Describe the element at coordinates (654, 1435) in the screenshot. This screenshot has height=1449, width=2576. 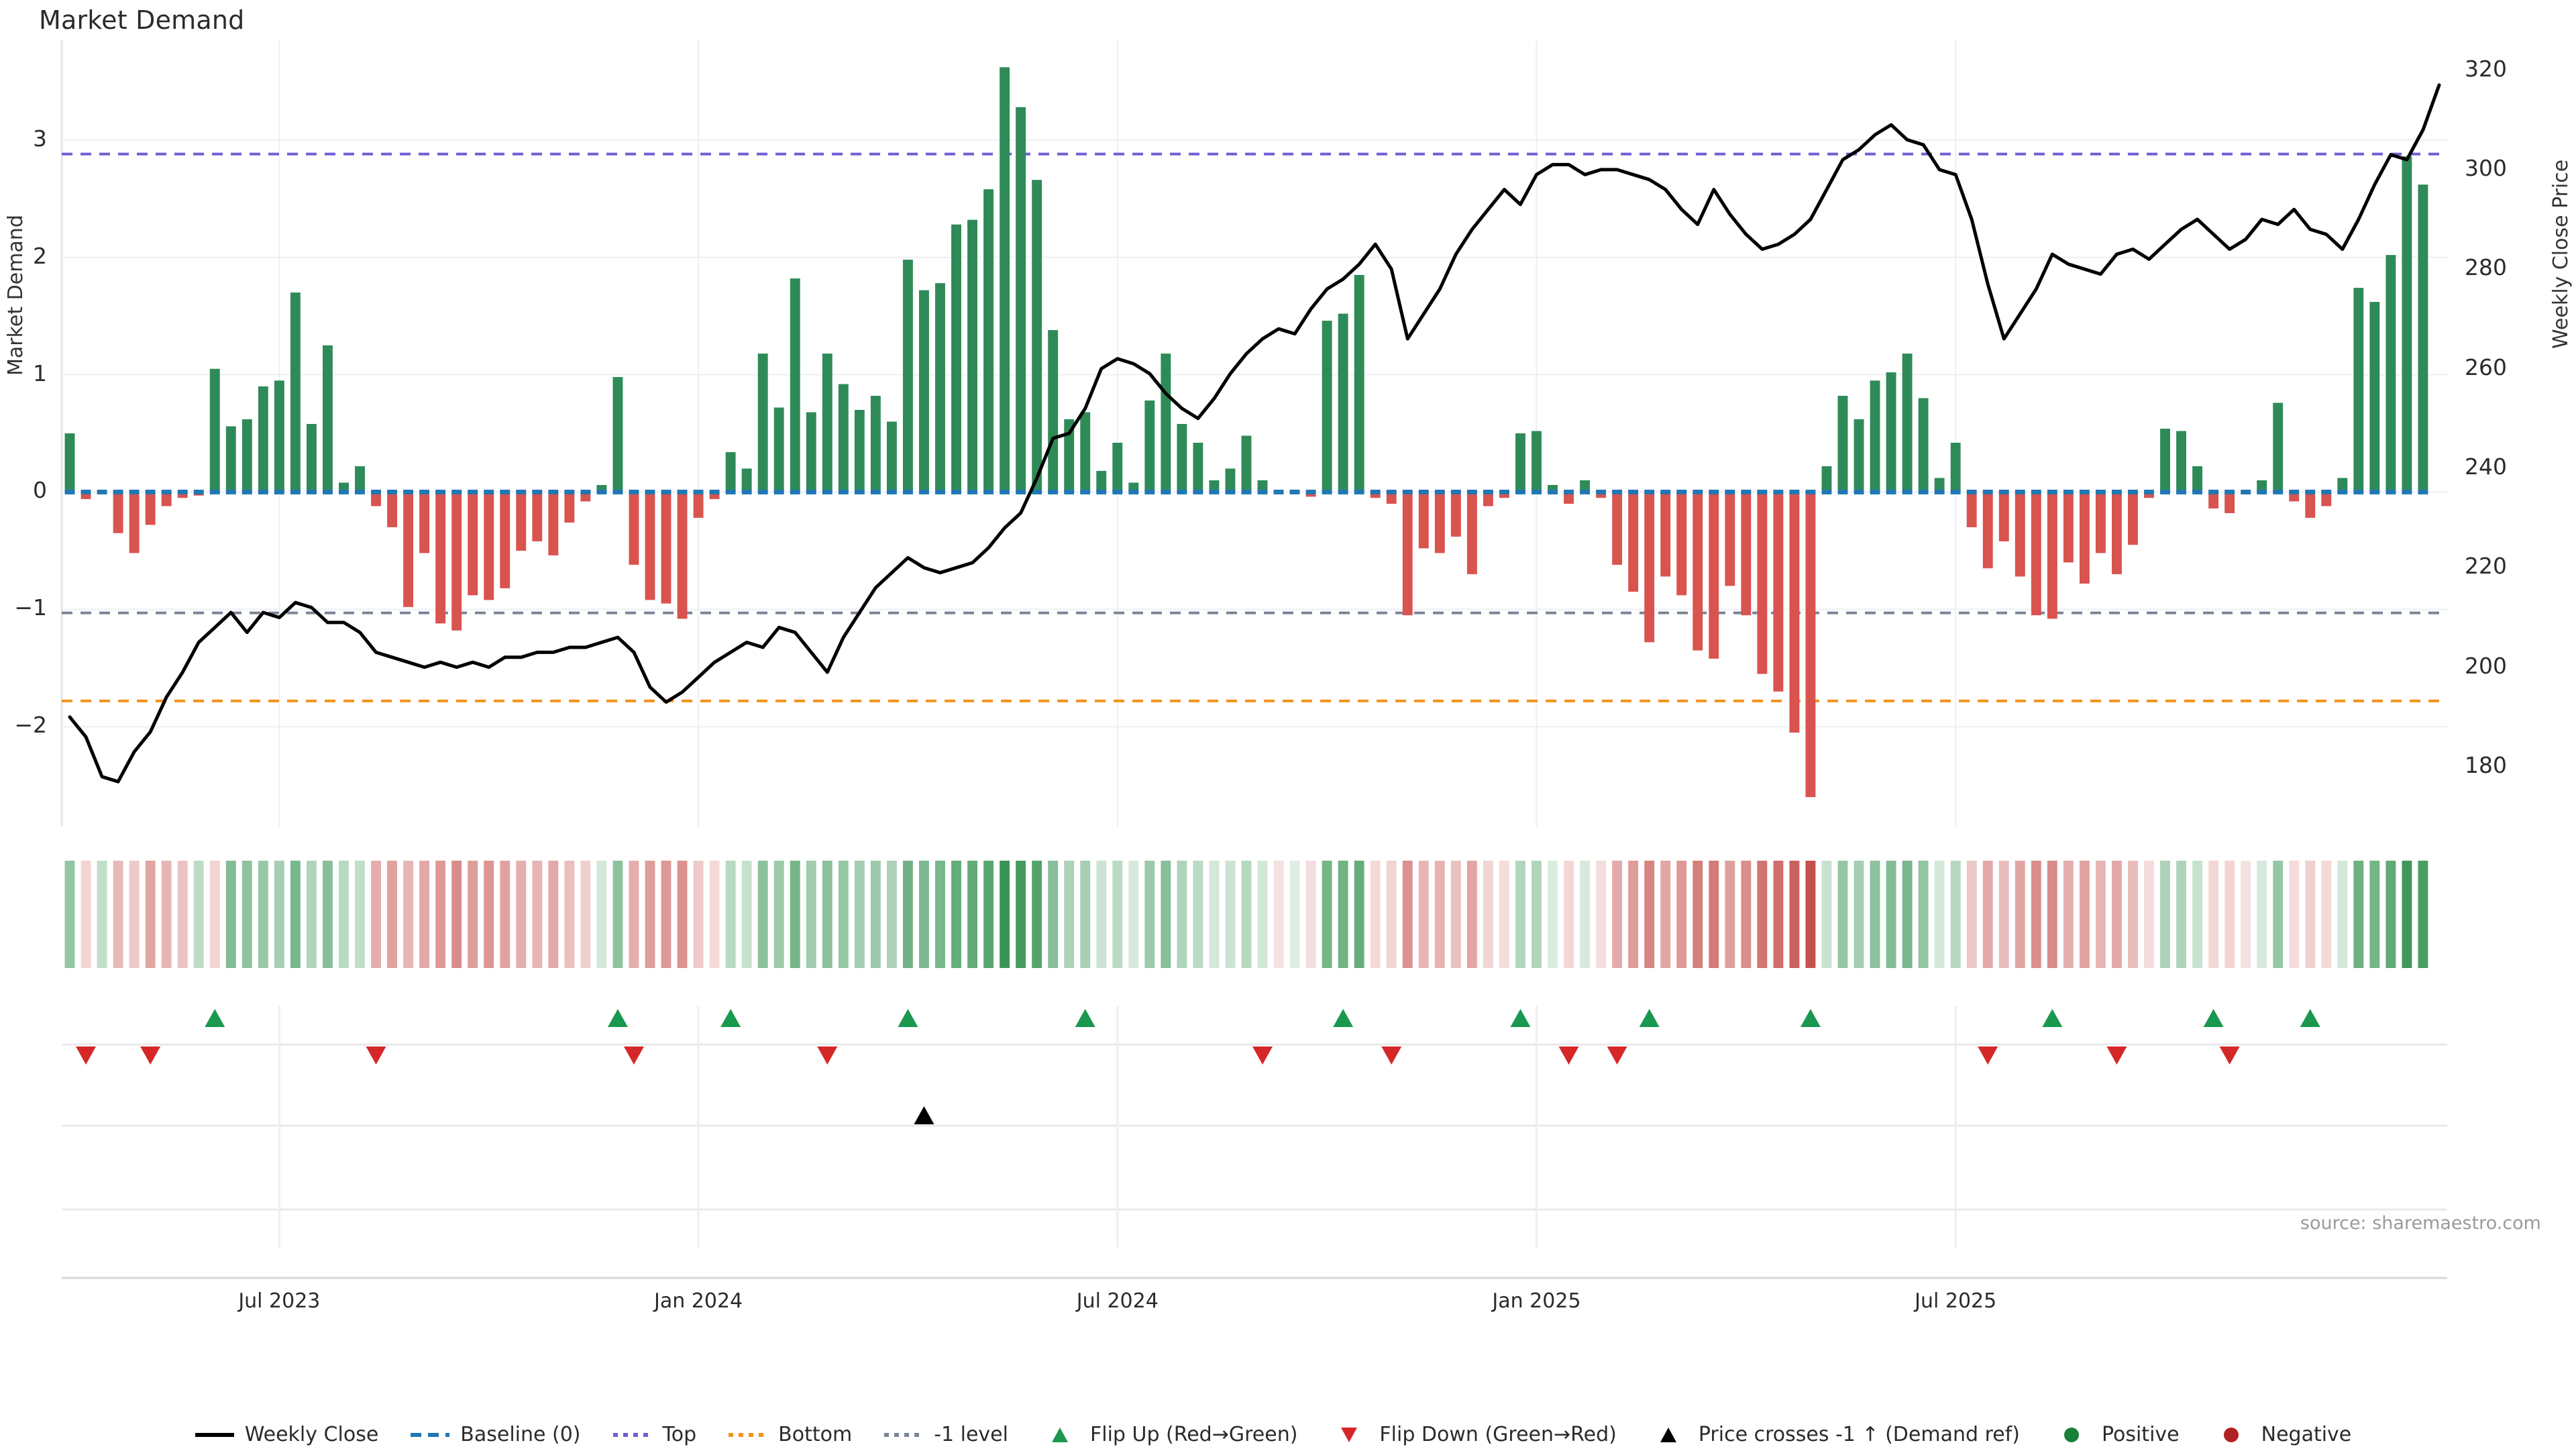
I see `legend-item: Top` at that location.